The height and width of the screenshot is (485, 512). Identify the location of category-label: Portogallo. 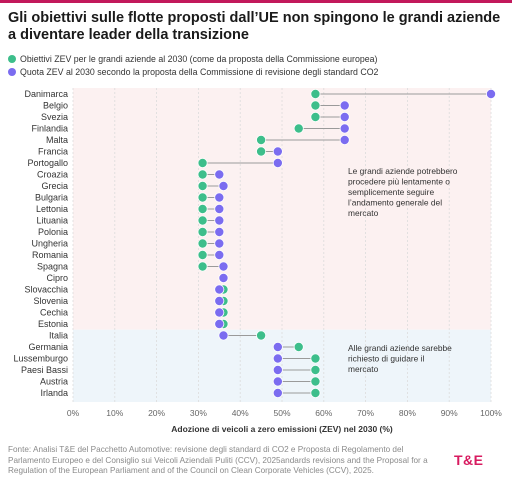
(47, 163).